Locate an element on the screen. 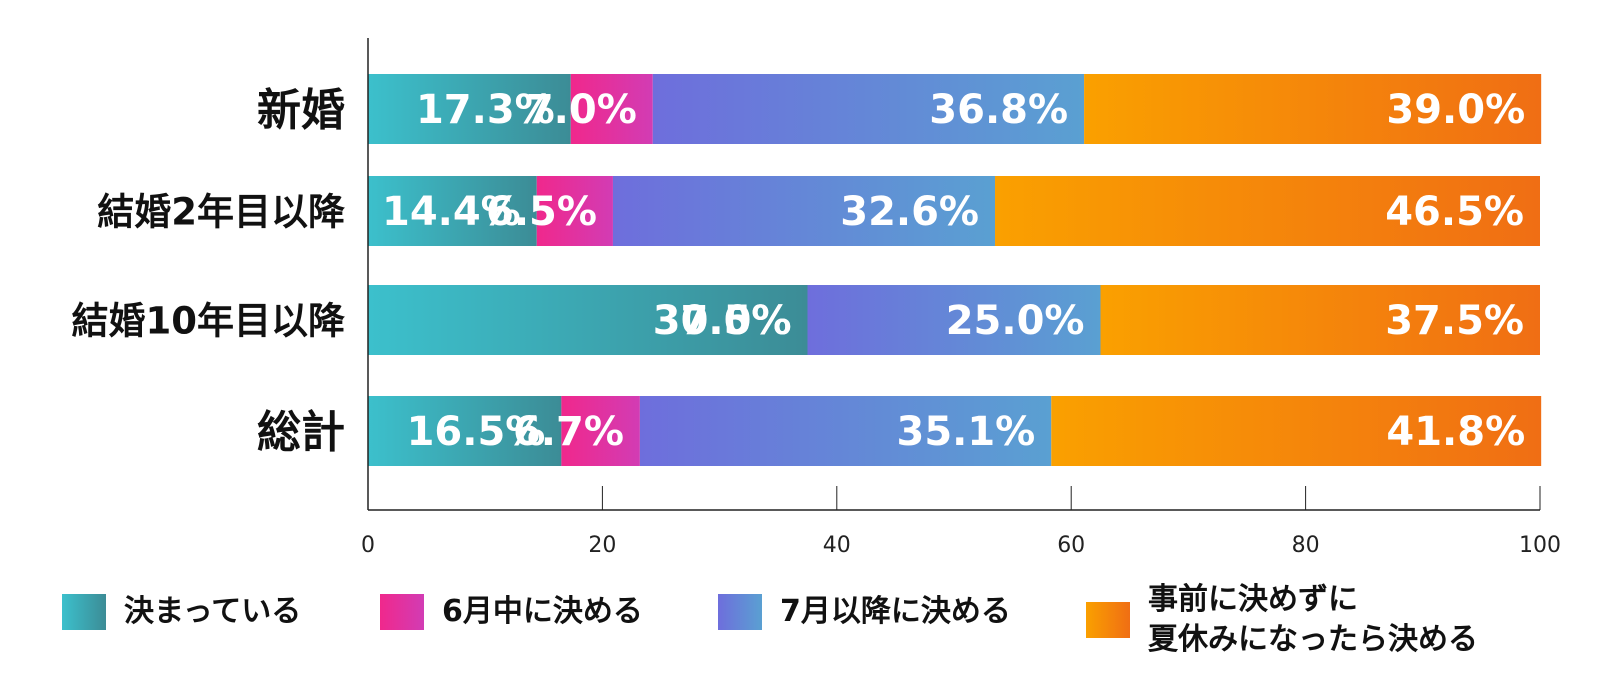 The height and width of the screenshot is (680, 1600). category-label: 総計 is located at coordinates (301, 432).